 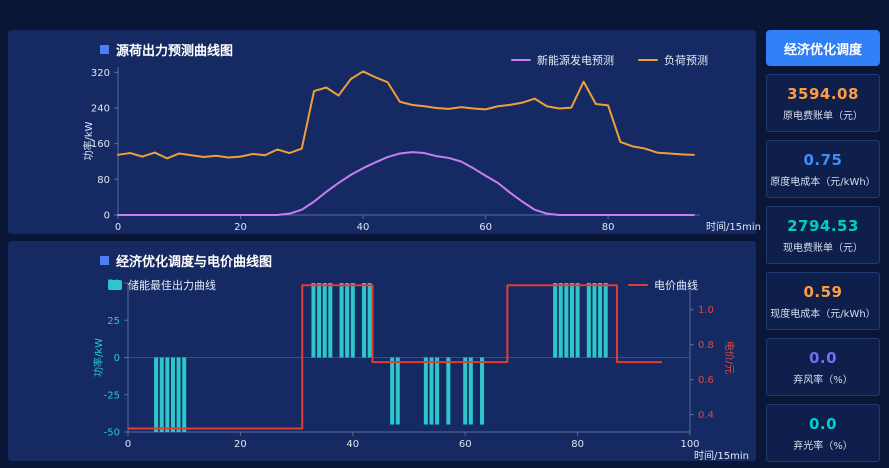 I want to click on svg-text: 100, so click(x=689, y=444).